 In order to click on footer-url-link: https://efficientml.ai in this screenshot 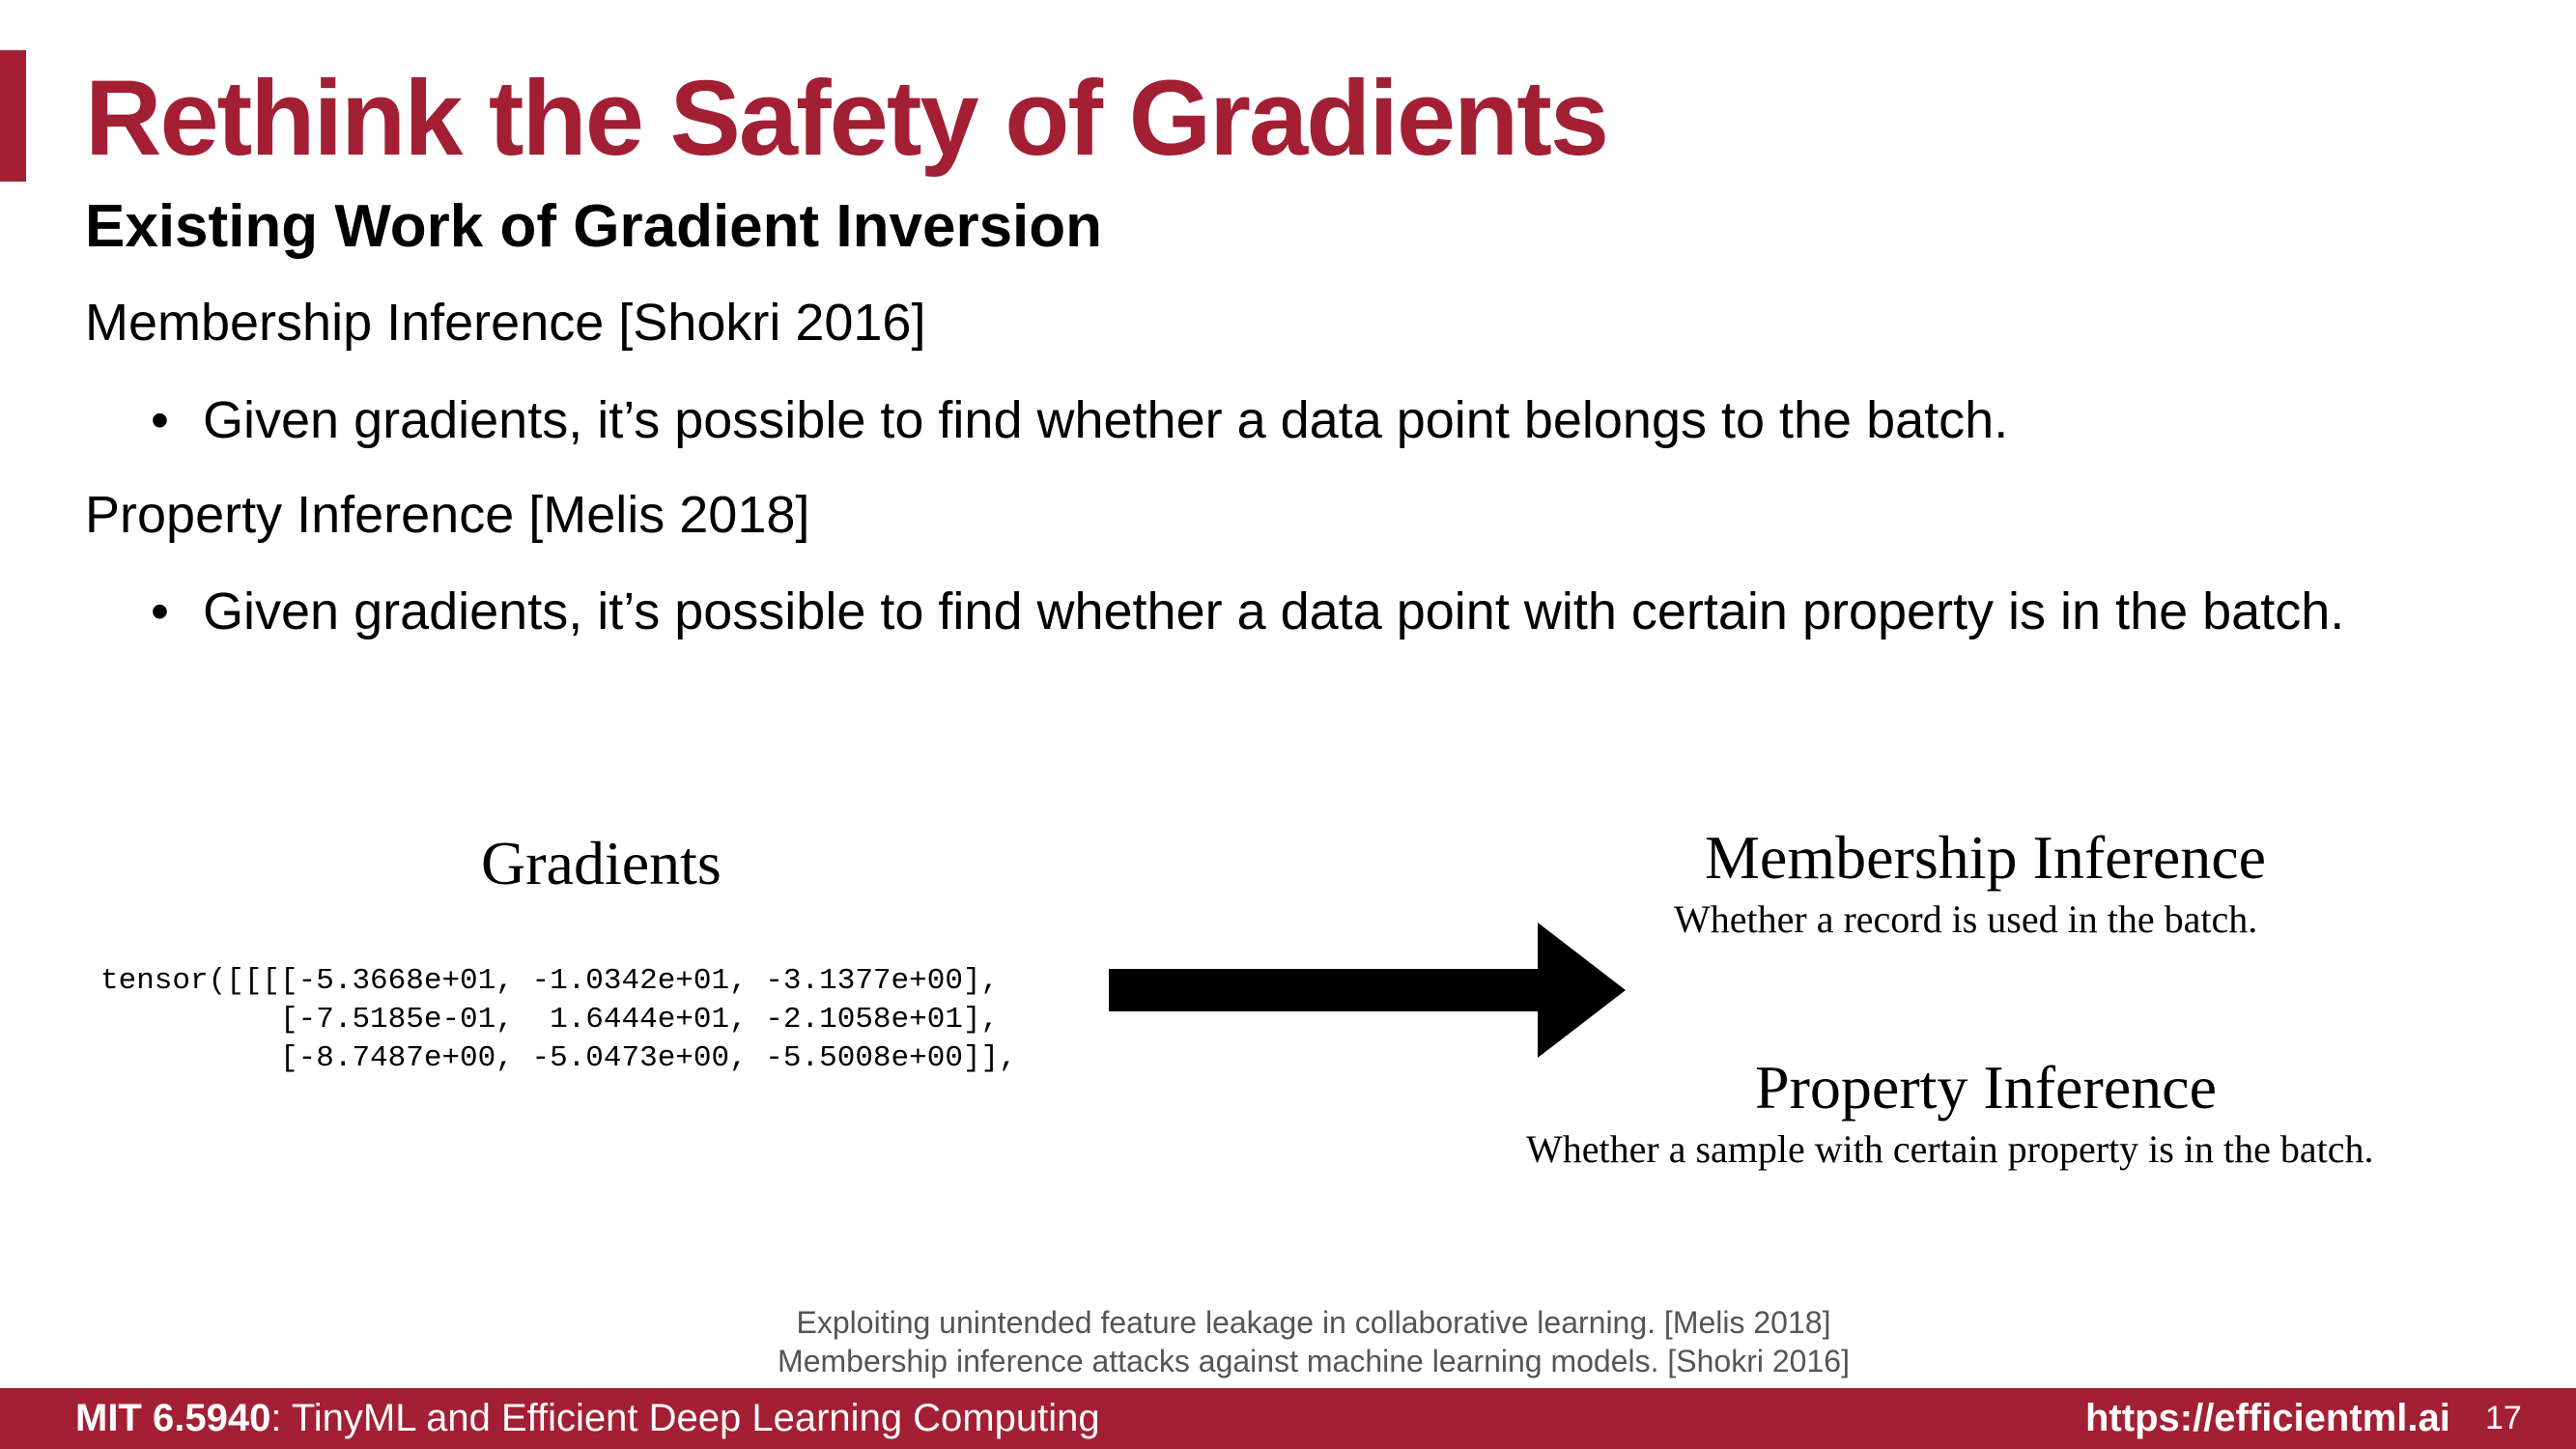, I will do `click(2267, 1418)`.